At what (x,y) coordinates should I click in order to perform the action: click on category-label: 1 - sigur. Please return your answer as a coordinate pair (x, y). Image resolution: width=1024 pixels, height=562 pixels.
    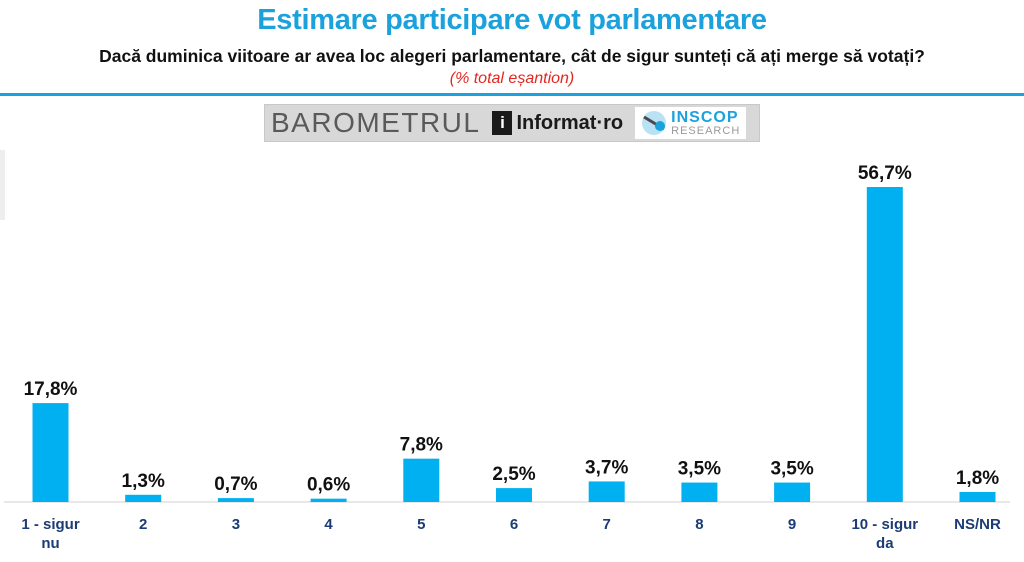
    Looking at the image, I should click on (50, 524).